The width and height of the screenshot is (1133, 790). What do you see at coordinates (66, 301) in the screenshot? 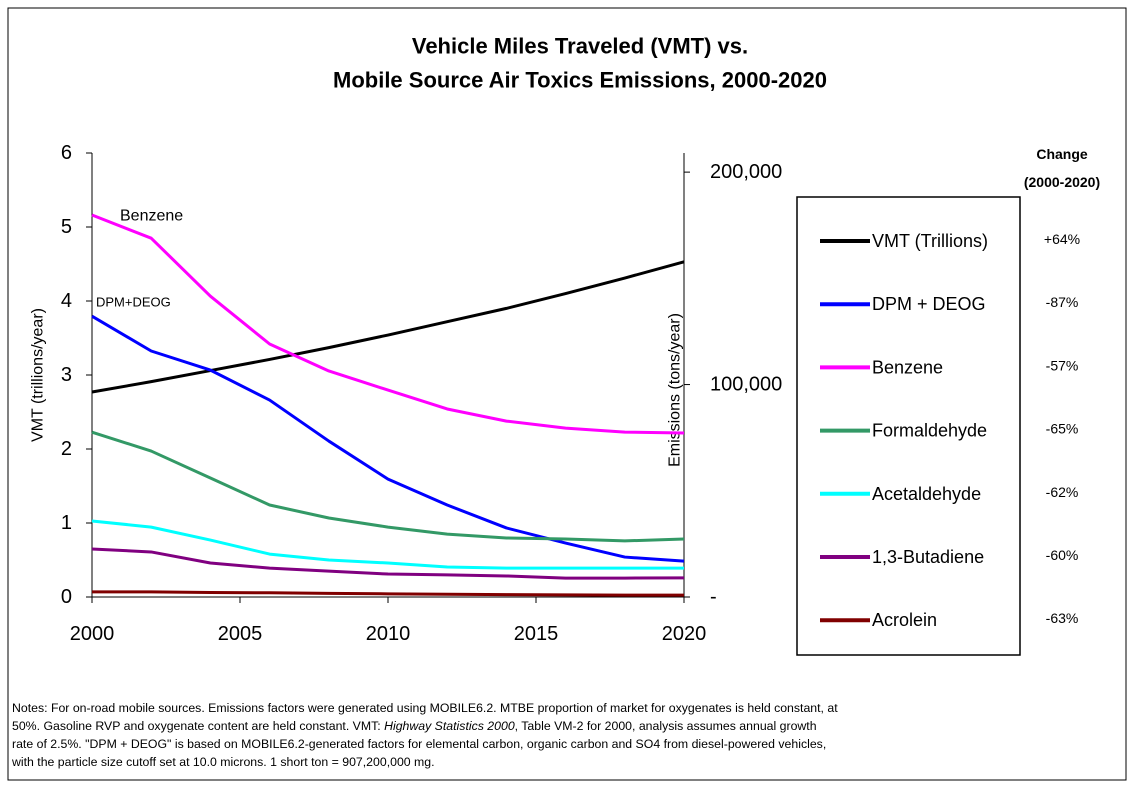
I see `y-tick-label: 4` at bounding box center [66, 301].